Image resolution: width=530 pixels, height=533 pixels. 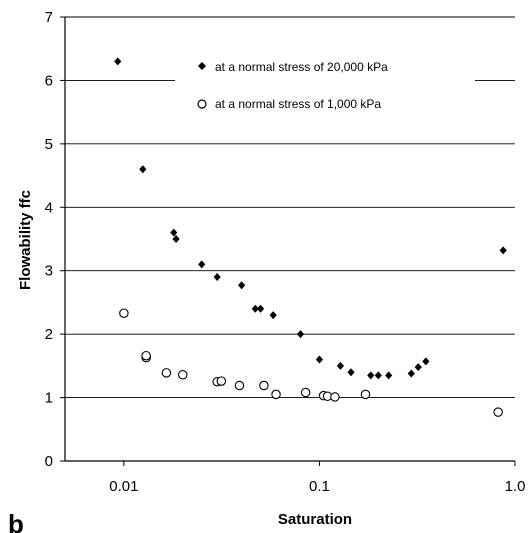 What do you see at coordinates (49, 271) in the screenshot?
I see `y-tick-label: 3` at bounding box center [49, 271].